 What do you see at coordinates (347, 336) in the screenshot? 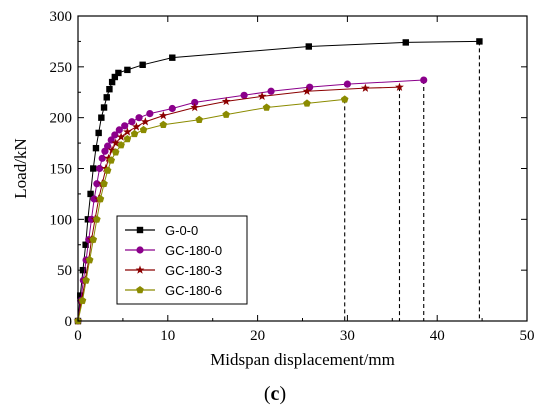
I see `x-tick-label: 30` at bounding box center [347, 336].